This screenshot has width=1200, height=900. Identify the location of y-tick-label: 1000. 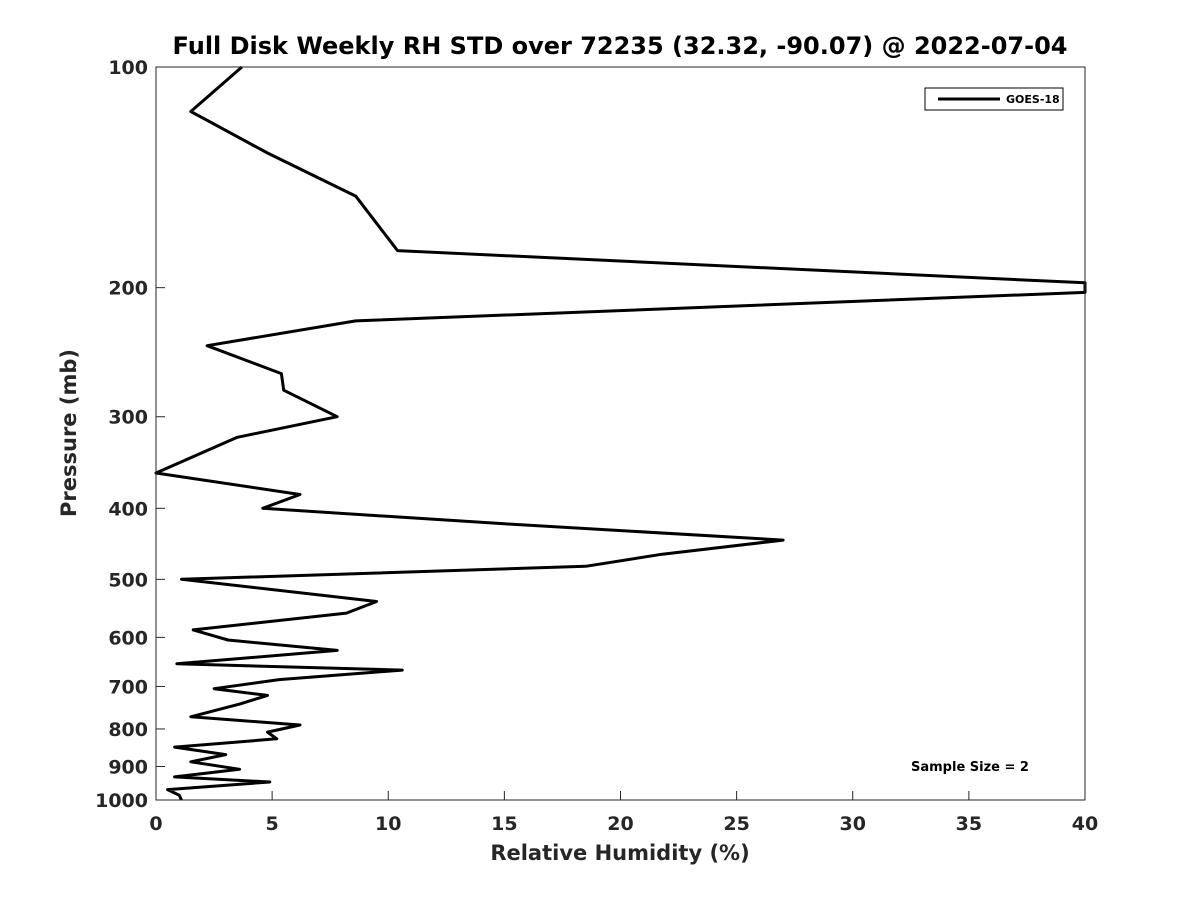
(121, 801).